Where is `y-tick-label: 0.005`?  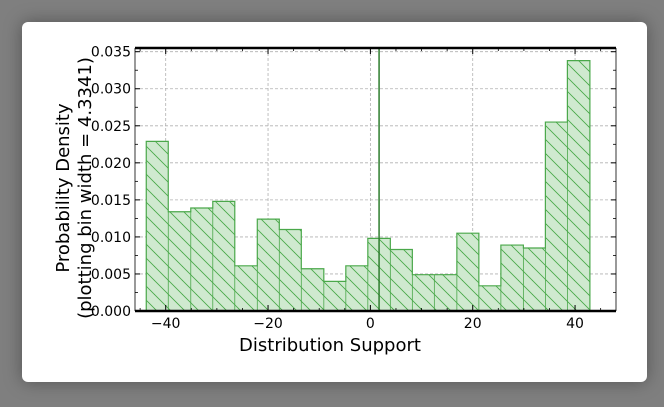
y-tick-label: 0.005 is located at coordinates (111, 275).